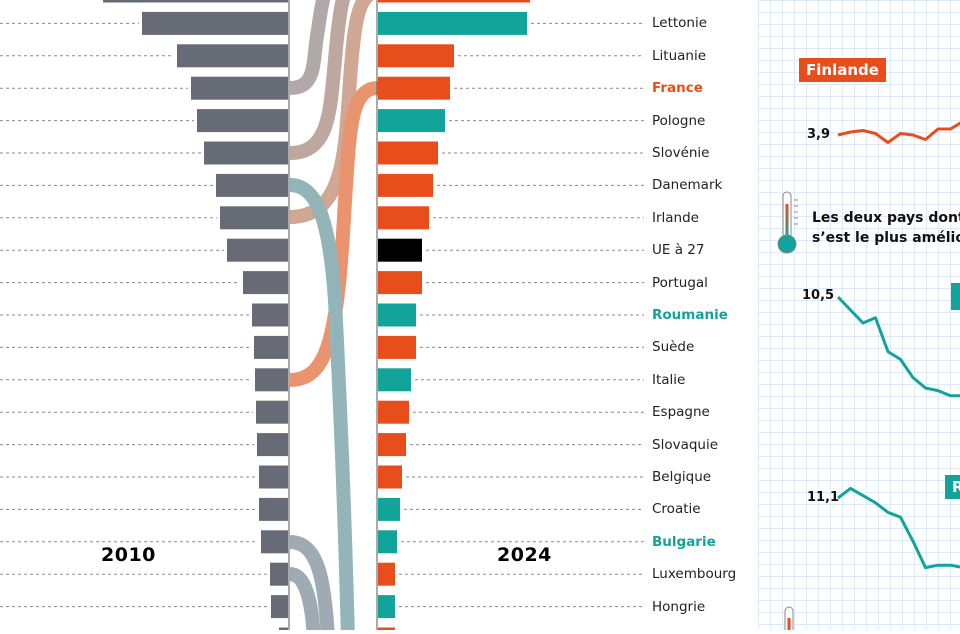  I want to click on year-label-2024: 2024, so click(524, 555).